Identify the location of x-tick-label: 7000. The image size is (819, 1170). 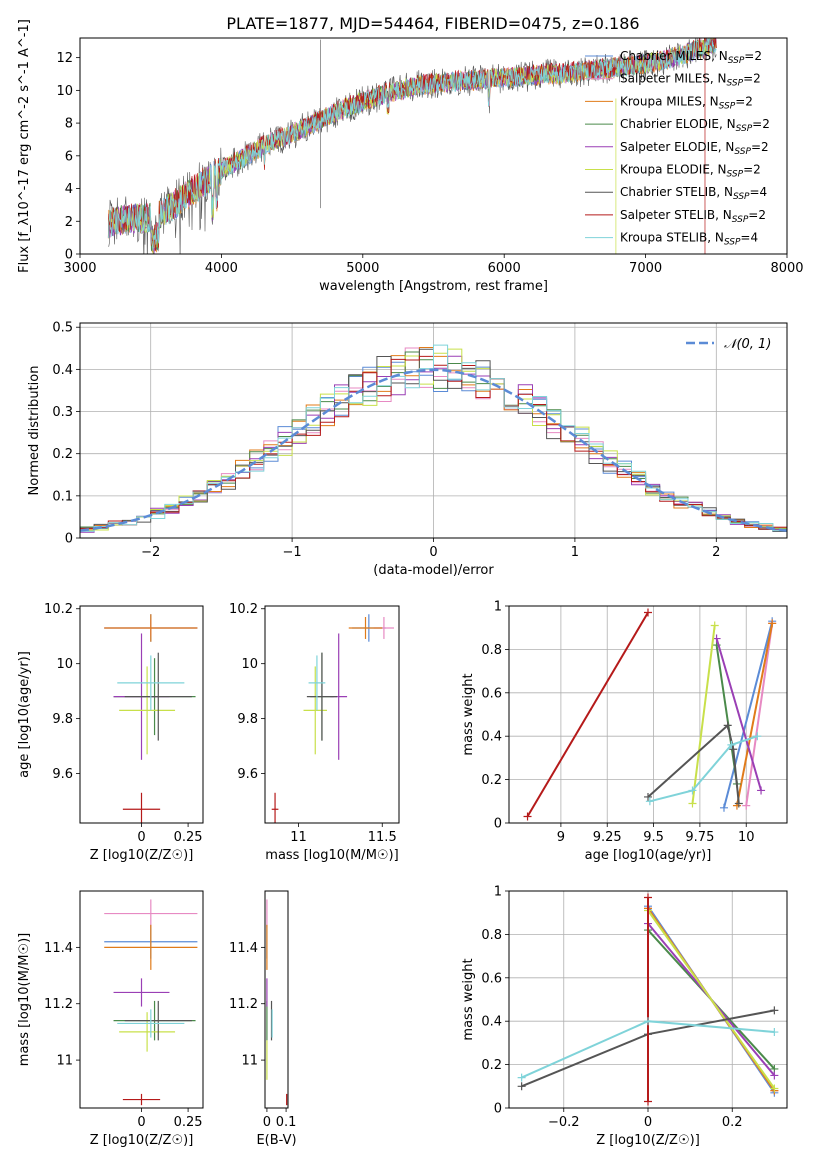
(645, 268).